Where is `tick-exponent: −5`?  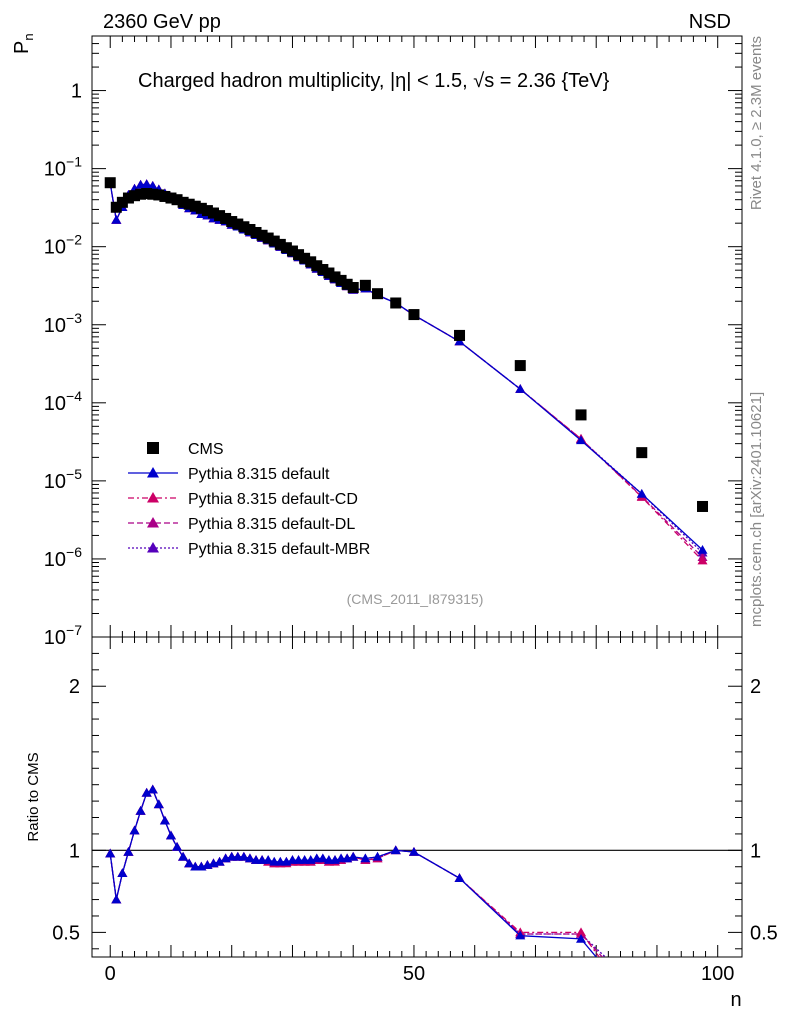 tick-exponent: −5 is located at coordinates (74, 474).